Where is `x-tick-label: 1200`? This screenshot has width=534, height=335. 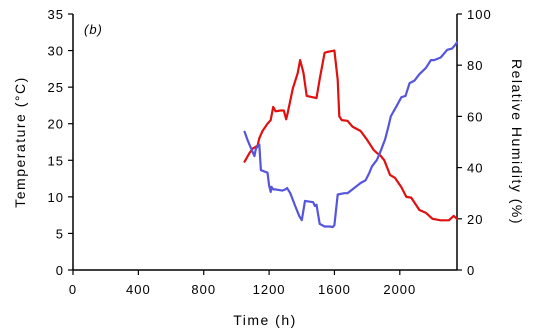
x-tick-label: 1200 is located at coordinates (269, 289).